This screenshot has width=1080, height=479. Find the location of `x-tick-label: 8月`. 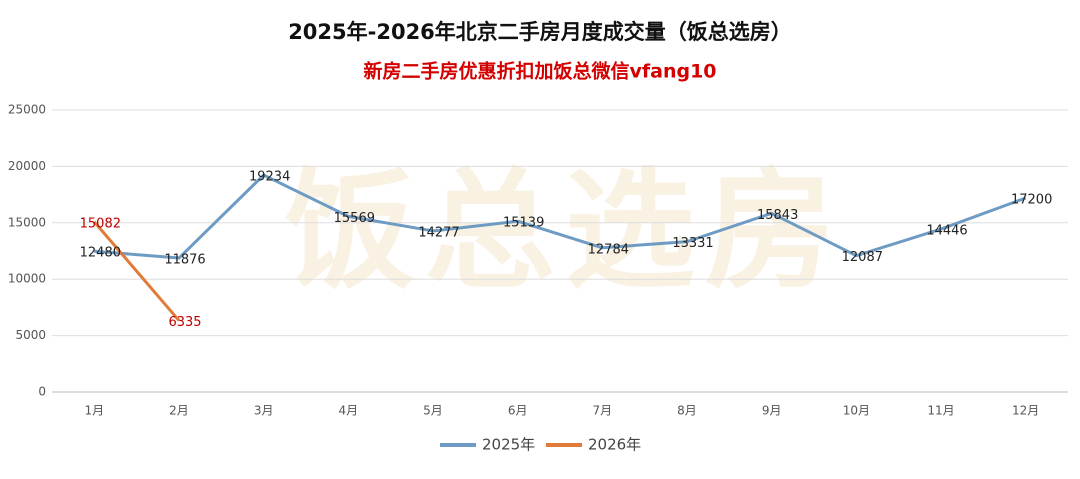

x-tick-label: 8月 is located at coordinates (687, 411).